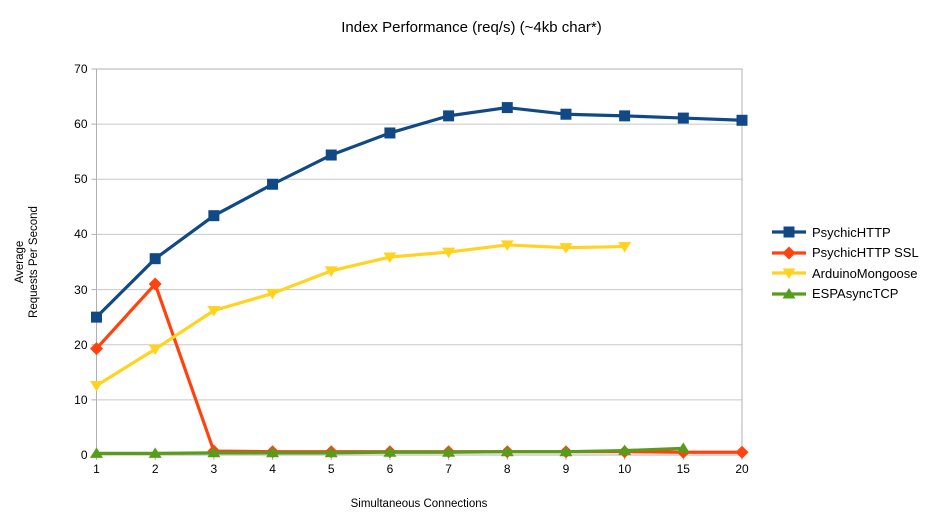  Describe the element at coordinates (81, 124) in the screenshot. I see `y-tick-label: 60` at that location.